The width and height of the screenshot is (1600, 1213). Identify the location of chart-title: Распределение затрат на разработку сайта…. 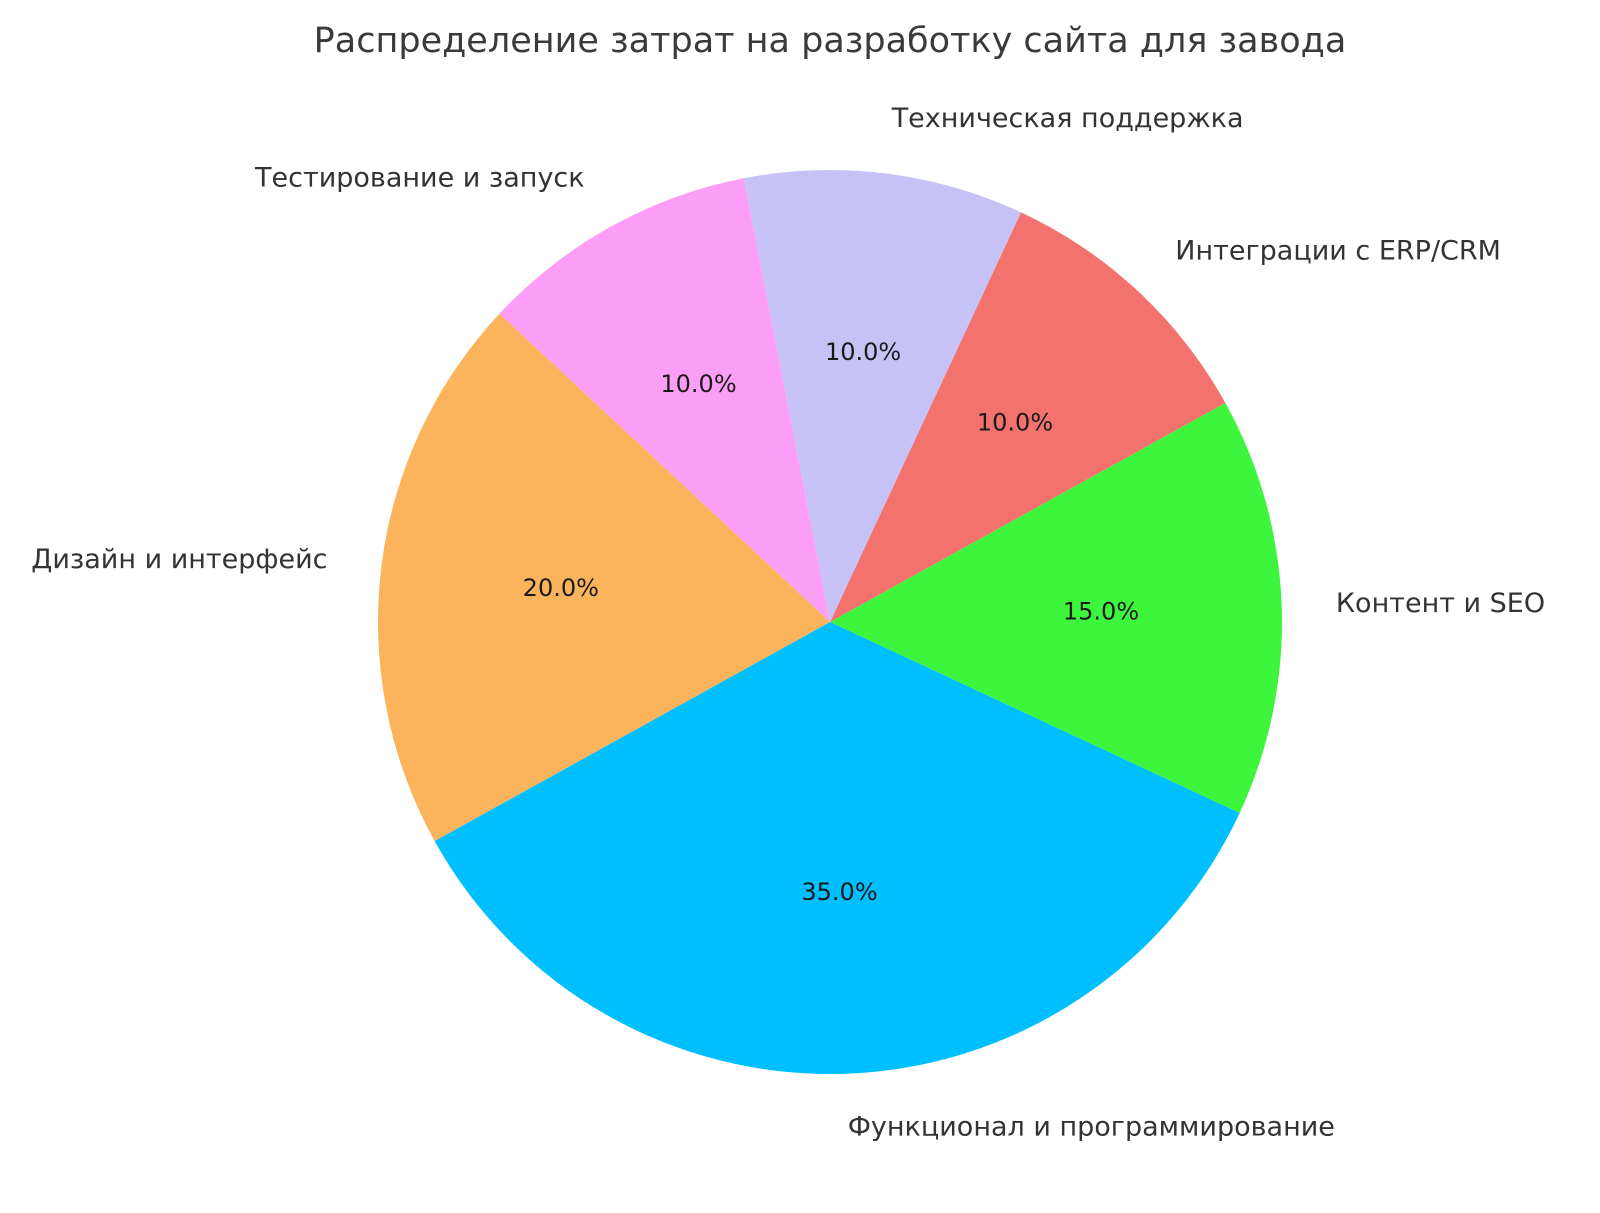
(830, 41).